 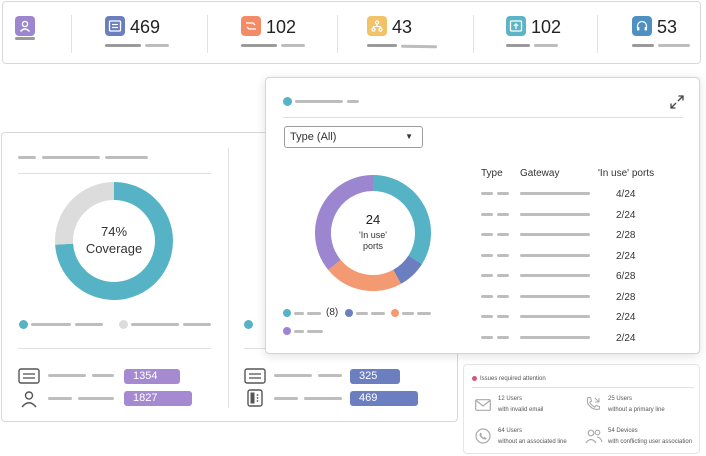 I want to click on ports-count: 24, so click(x=373, y=219).